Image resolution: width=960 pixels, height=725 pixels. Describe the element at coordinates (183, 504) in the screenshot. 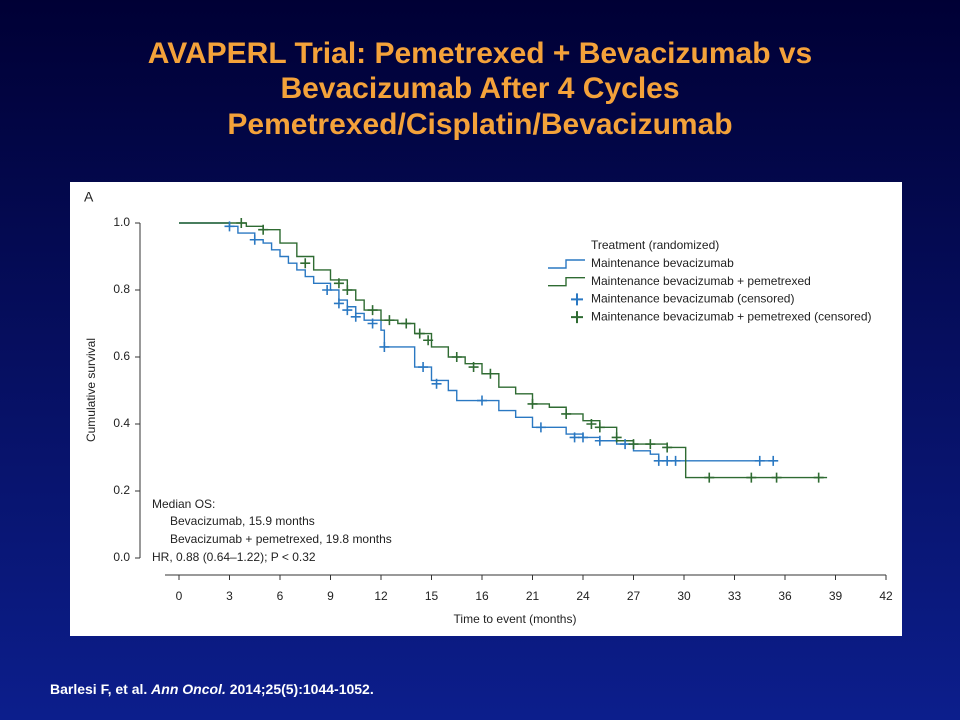

I see `annotation: Median OS:` at that location.